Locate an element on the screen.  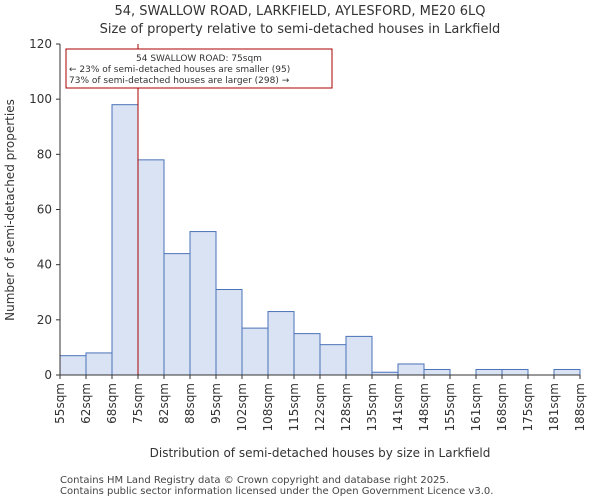
bar-95sqm is located at coordinates (229, 332).